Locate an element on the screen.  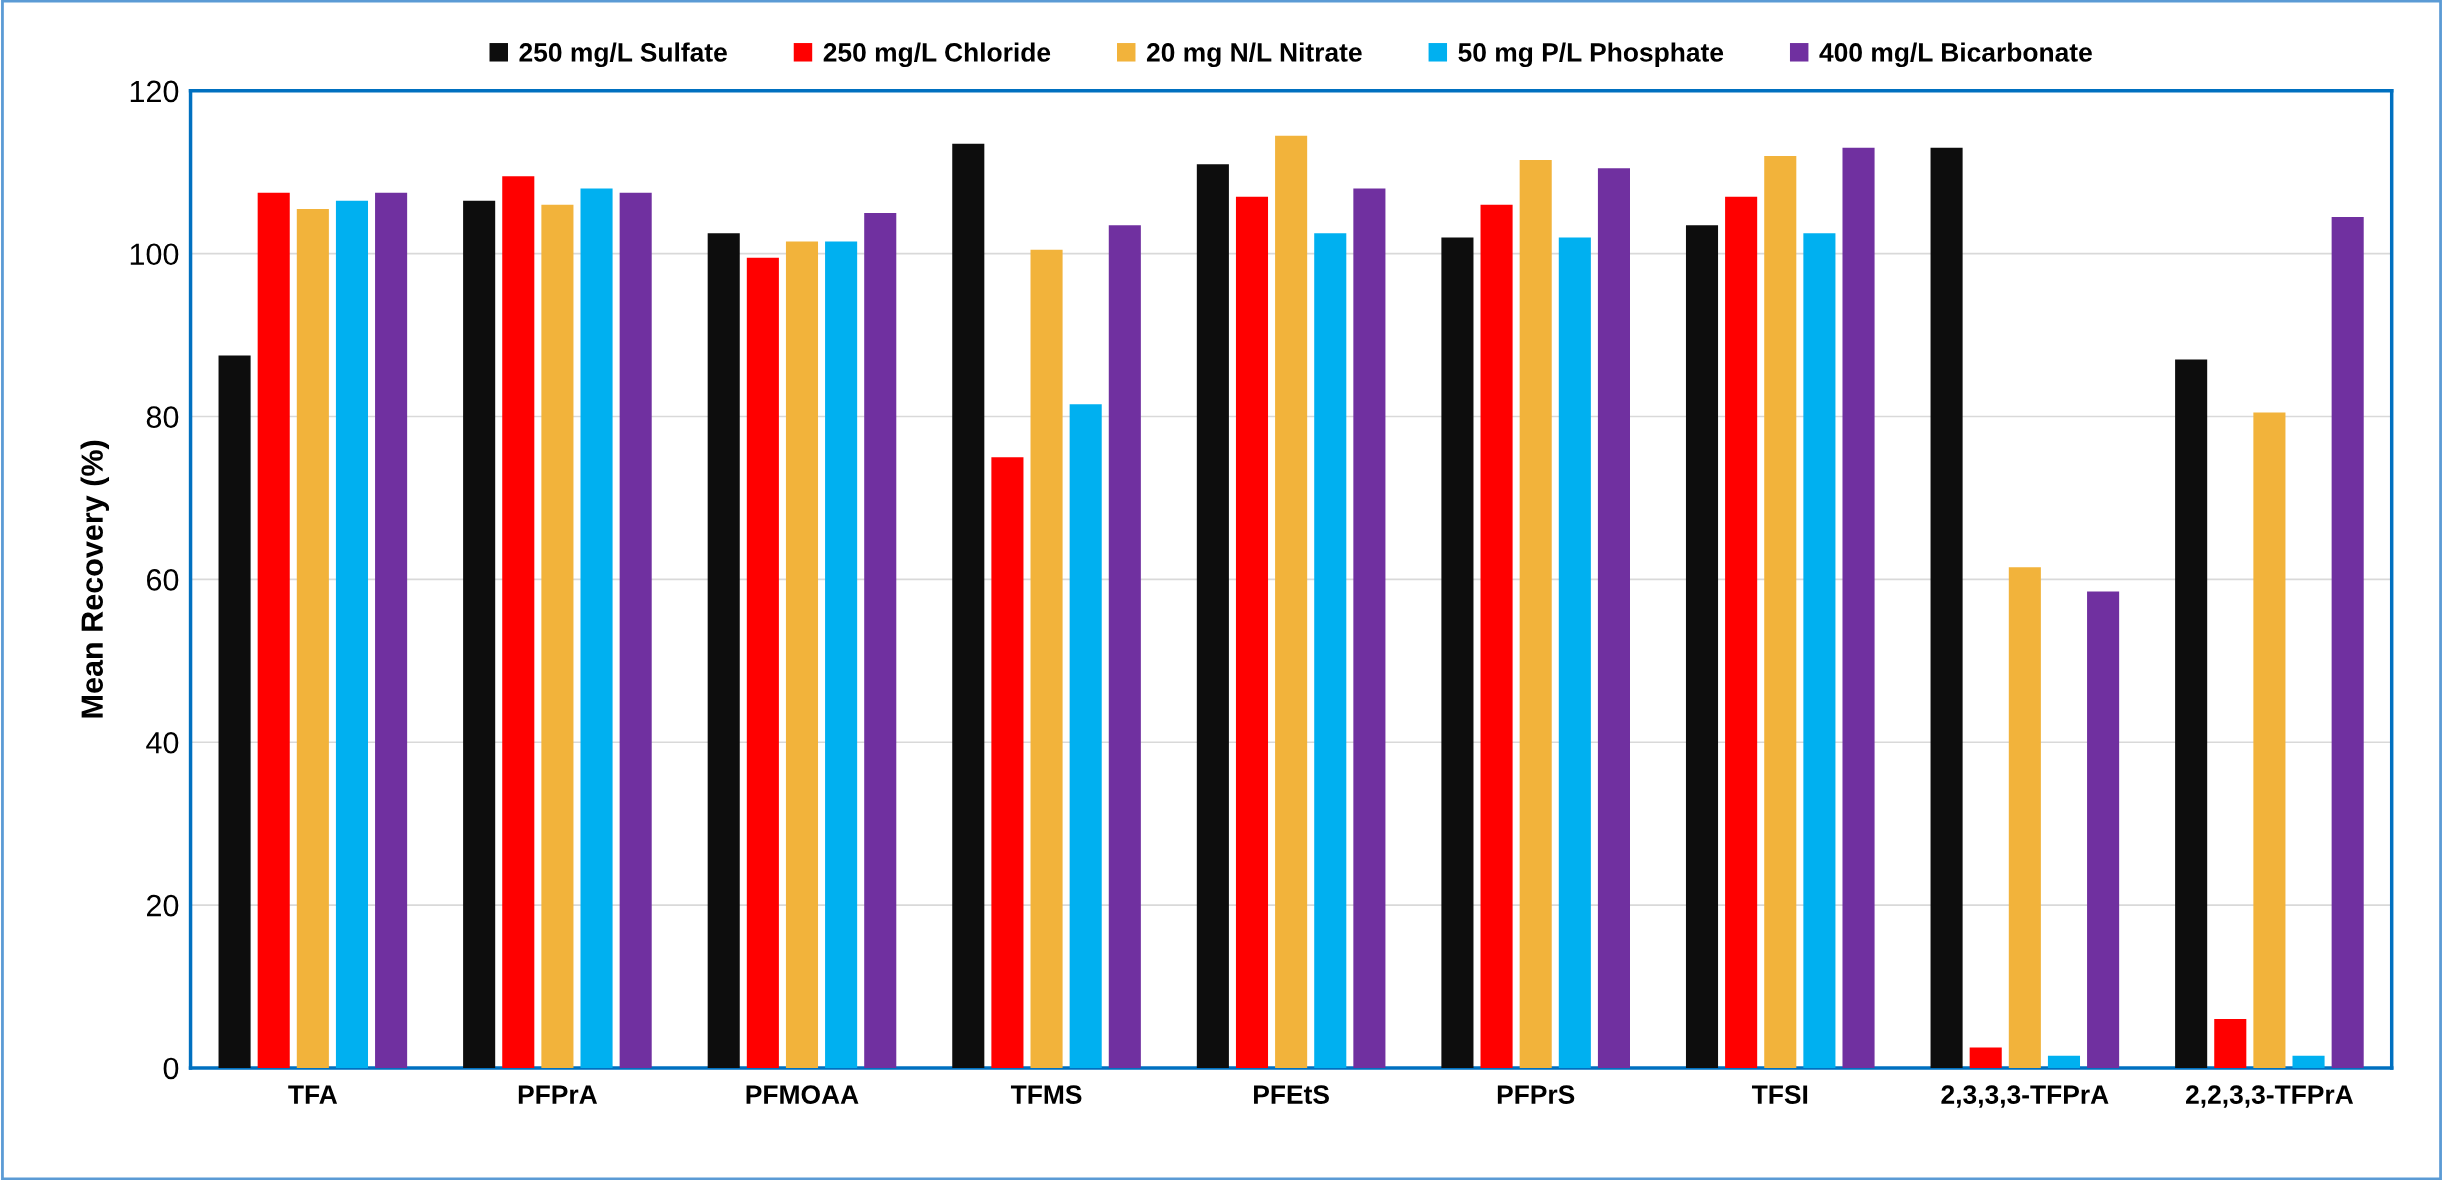
x-tick-label: TFMS is located at coordinates (1046, 1094).